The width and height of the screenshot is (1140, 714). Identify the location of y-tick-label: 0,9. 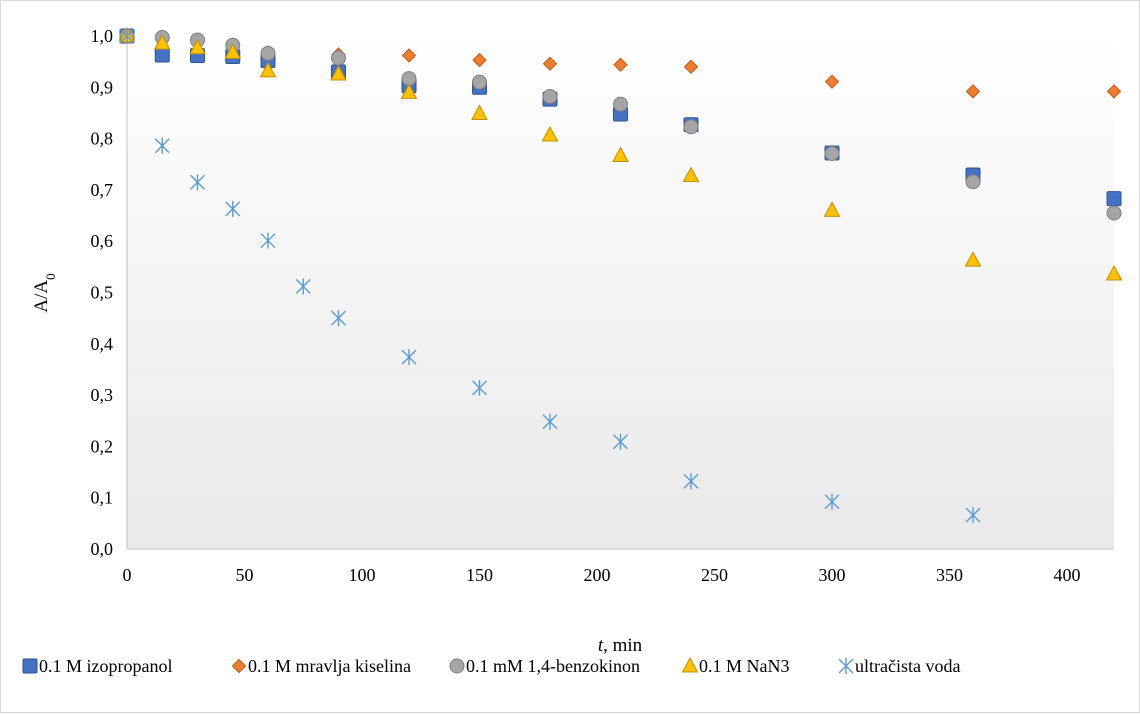
(102, 87).